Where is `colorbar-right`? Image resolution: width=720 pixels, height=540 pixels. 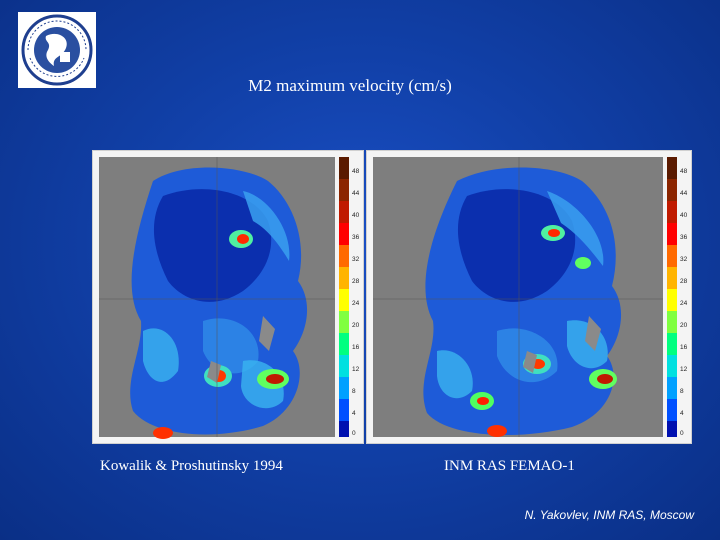
colorbar-right is located at coordinates (672, 297).